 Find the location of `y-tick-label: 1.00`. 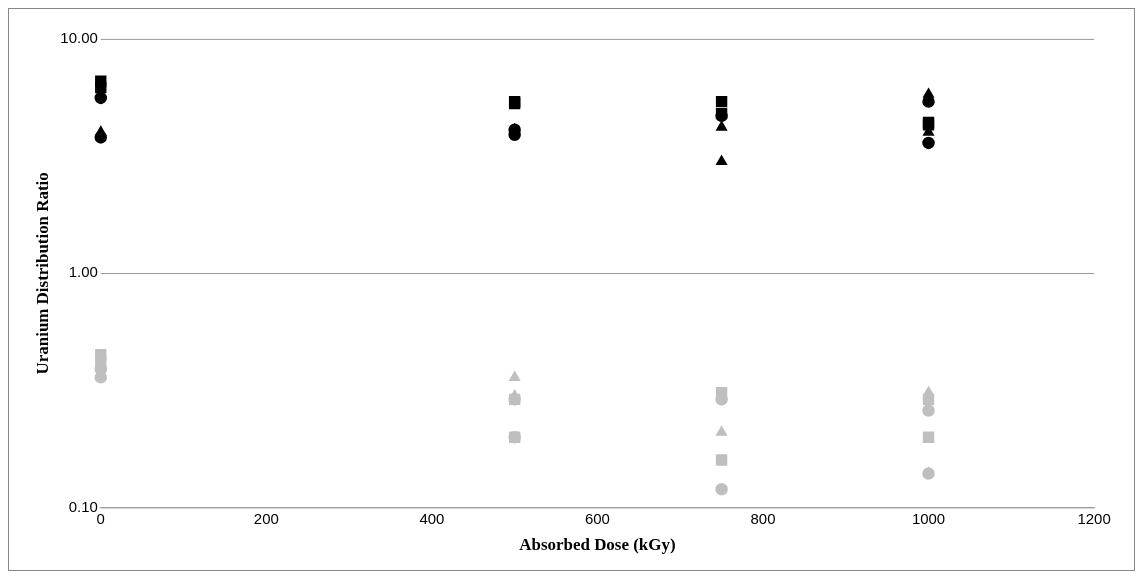

y-tick-label: 1.00 is located at coordinates (83, 272).